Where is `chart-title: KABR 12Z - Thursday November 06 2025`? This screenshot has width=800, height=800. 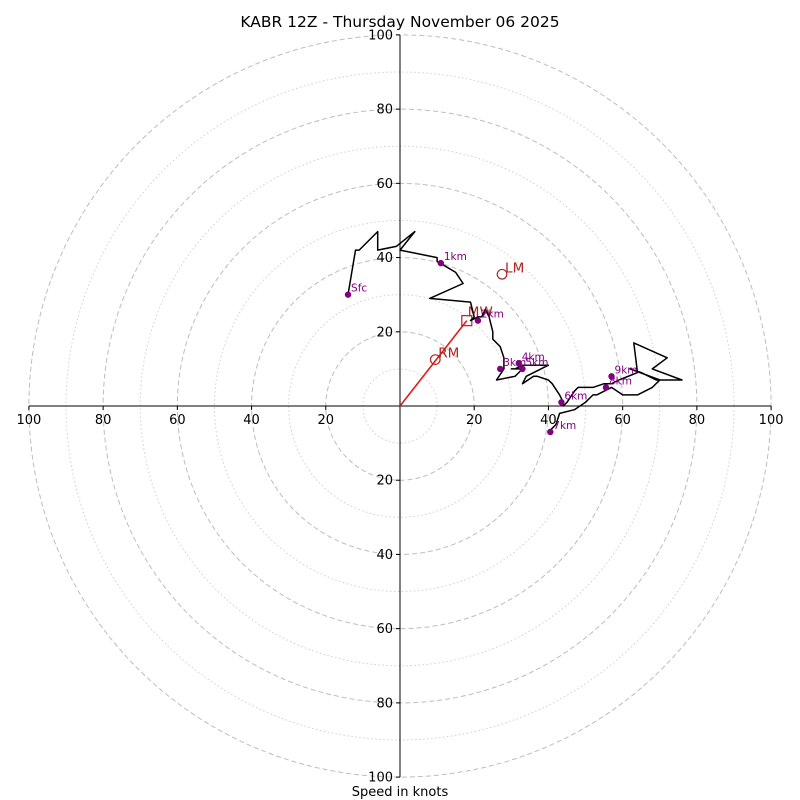 chart-title: KABR 12Z - Thursday November 06 2025 is located at coordinates (399, 22).